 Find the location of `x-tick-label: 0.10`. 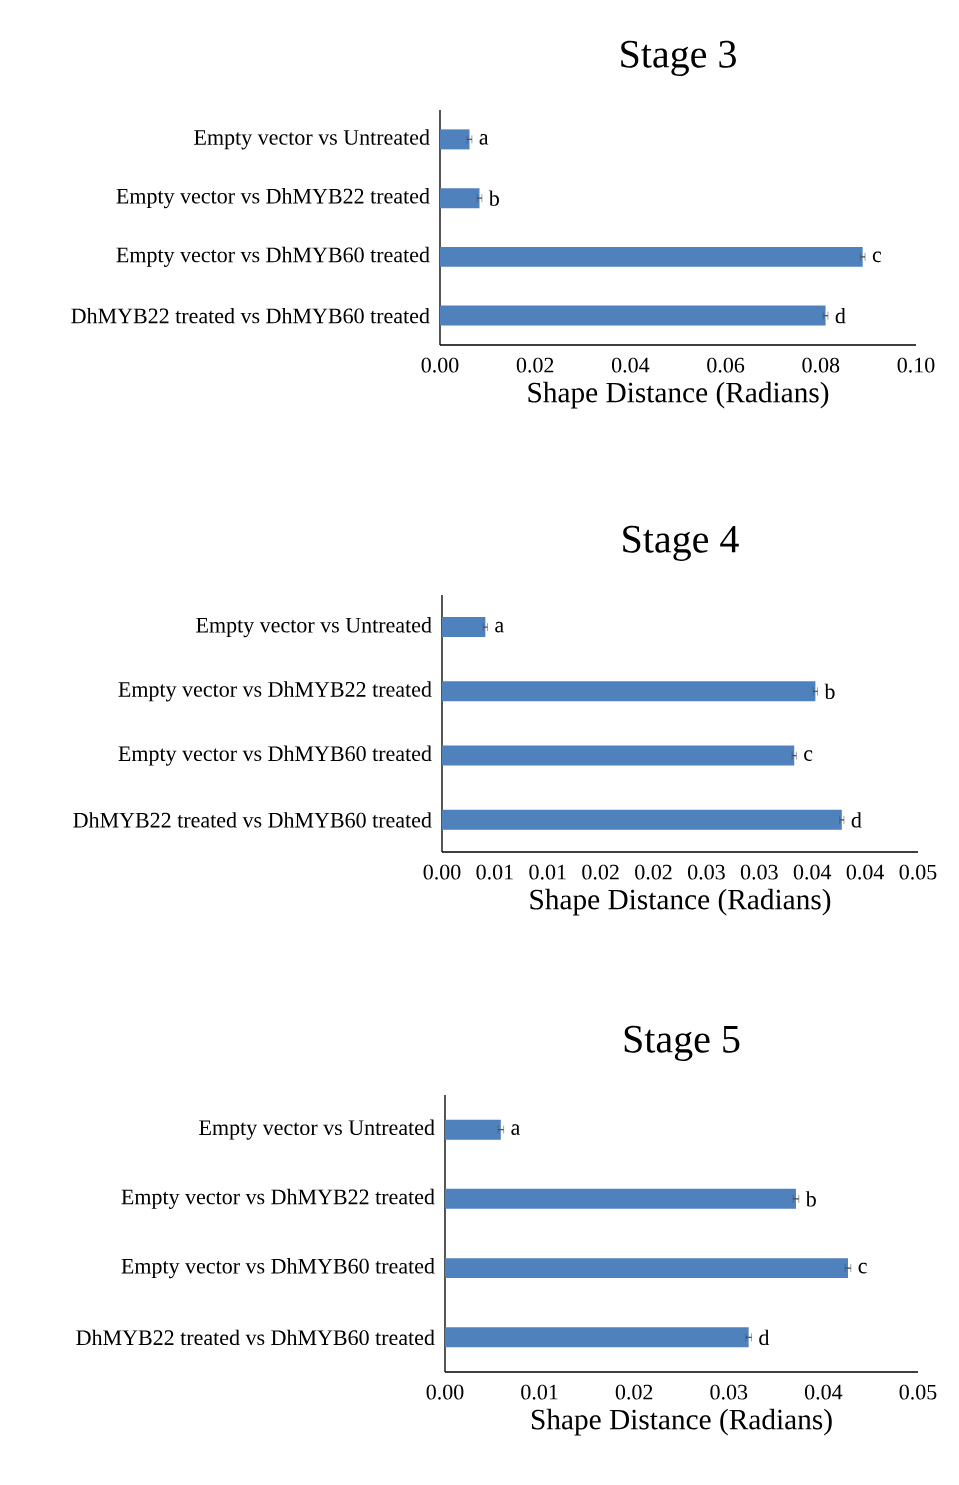

x-tick-label: 0.10 is located at coordinates (916, 365).